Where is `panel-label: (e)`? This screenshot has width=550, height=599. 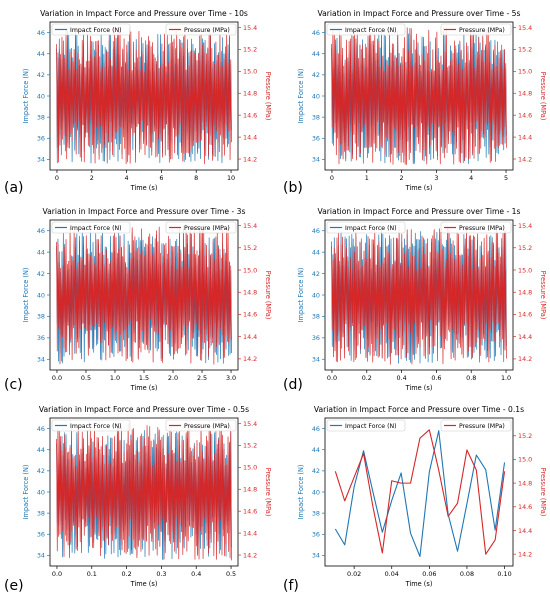
panel-label: (e) is located at coordinates (14, 586).